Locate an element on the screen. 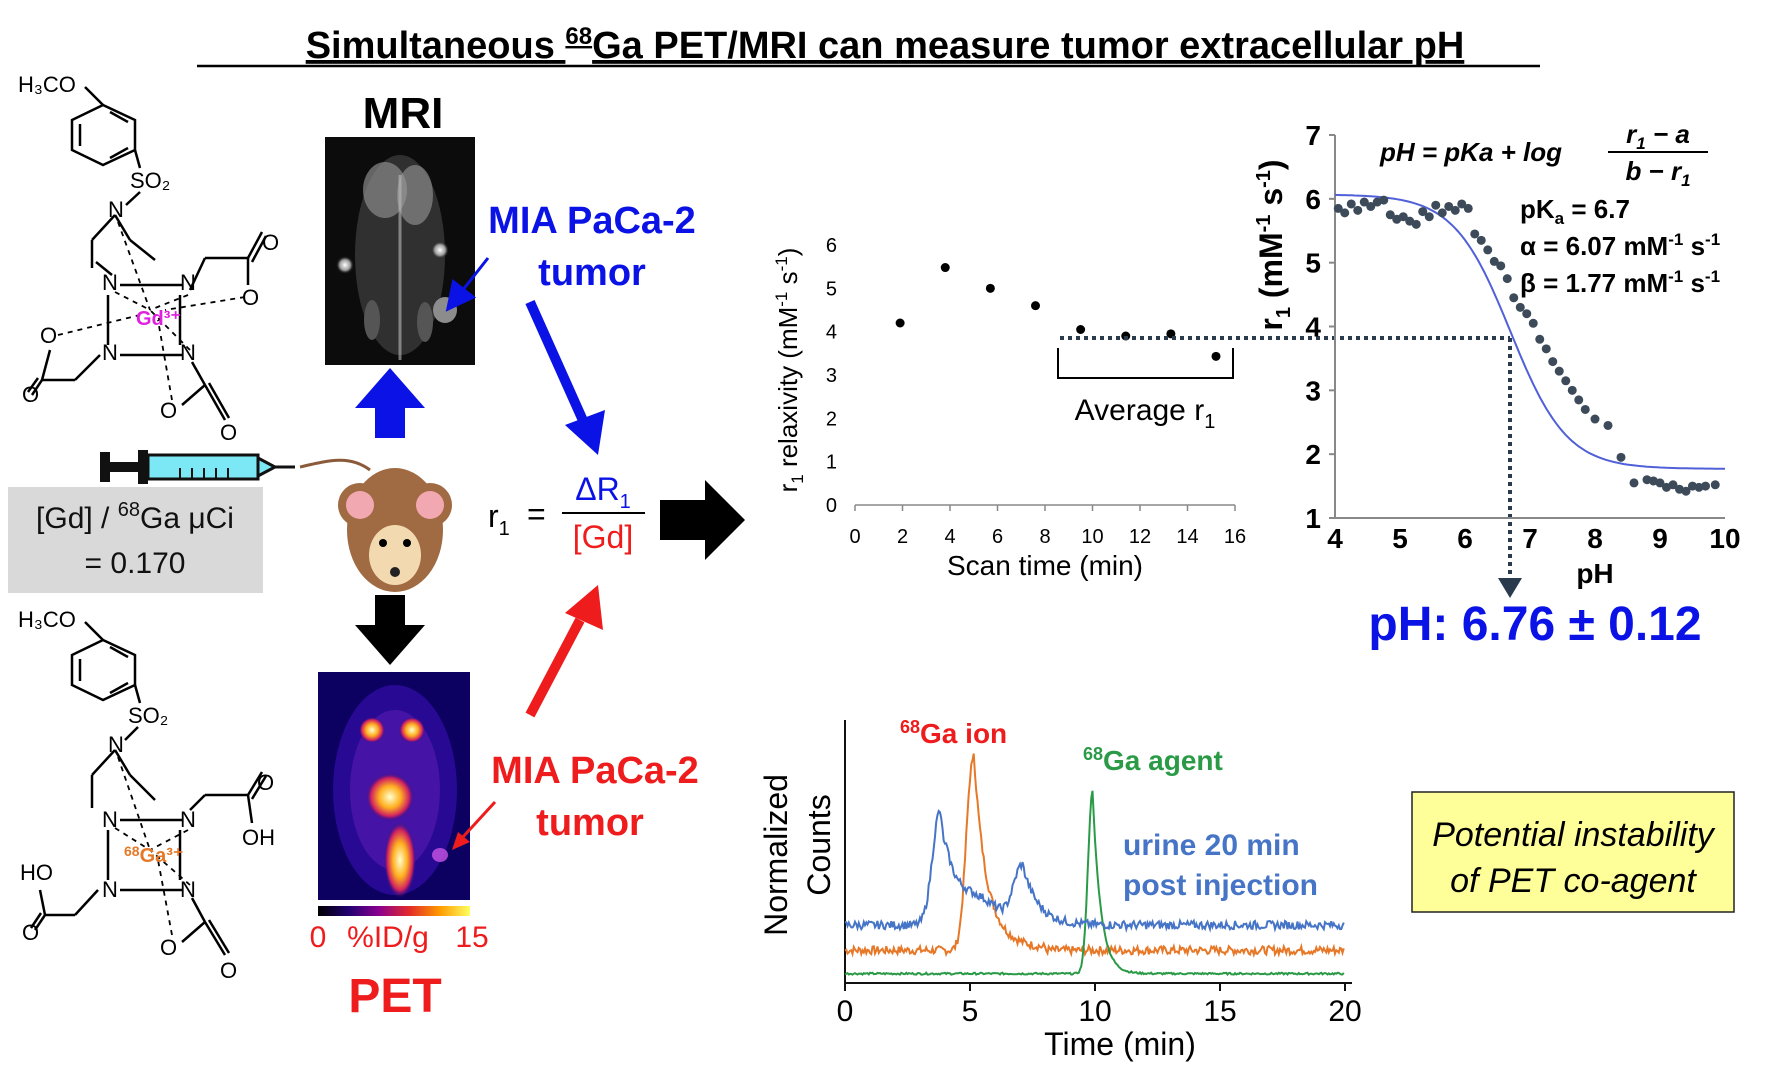 This screenshot has height=1075, width=1788. chart1-y-tick-label: 2 is located at coordinates (831, 419).